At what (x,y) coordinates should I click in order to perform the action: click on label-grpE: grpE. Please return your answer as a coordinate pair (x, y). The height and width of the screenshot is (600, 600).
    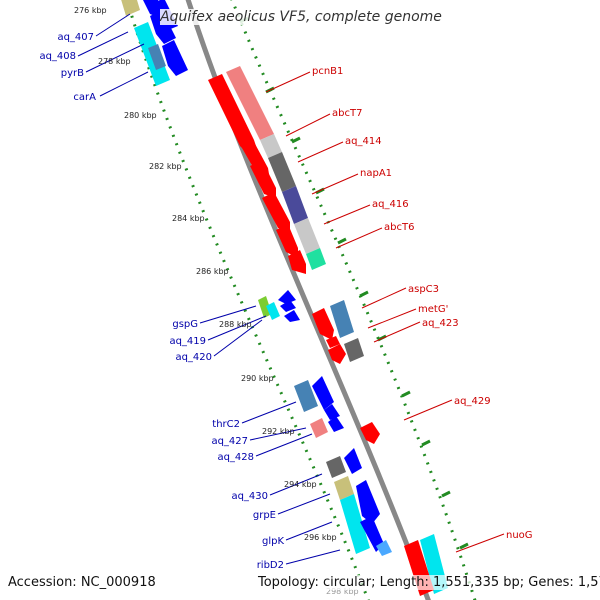
    Looking at the image, I should click on (264, 515).